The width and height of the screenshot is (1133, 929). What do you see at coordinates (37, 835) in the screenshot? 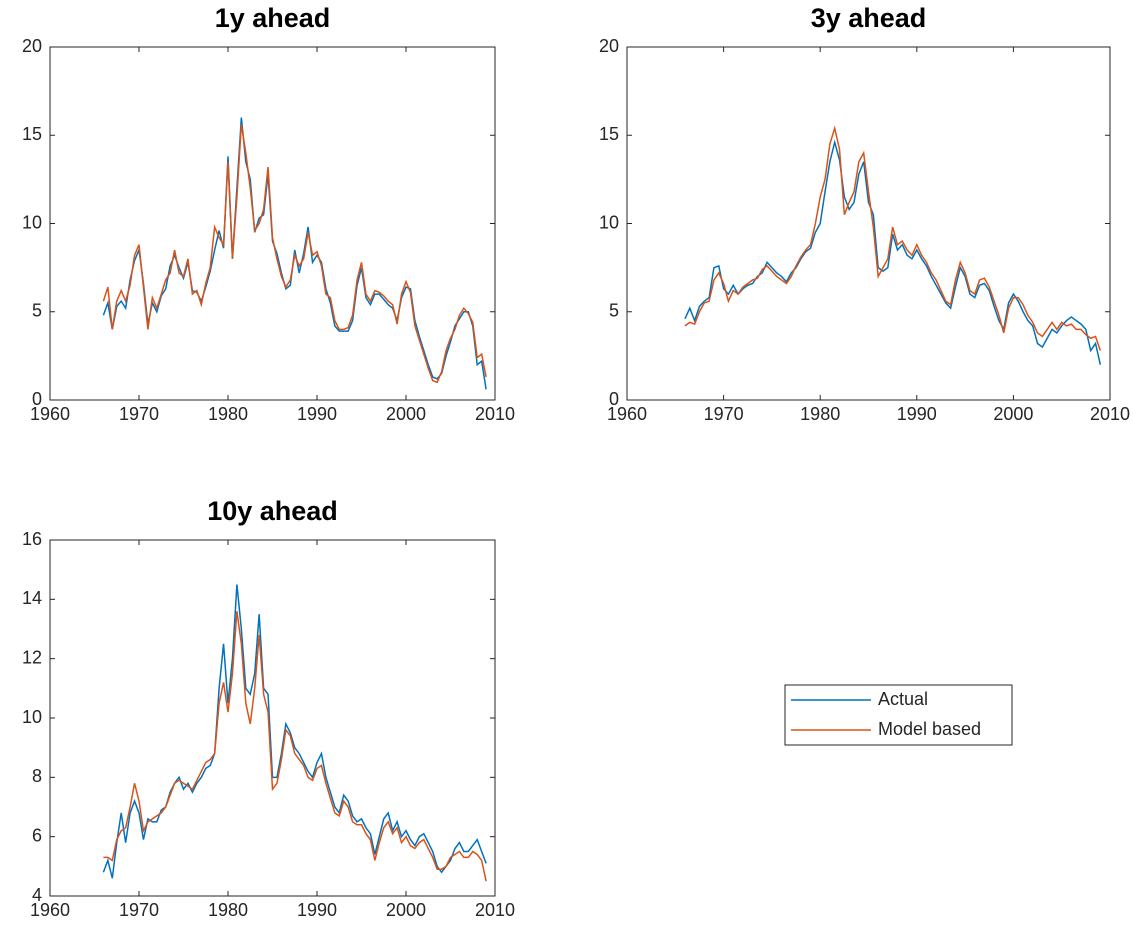
I see `y-tick-label: 6` at bounding box center [37, 835].